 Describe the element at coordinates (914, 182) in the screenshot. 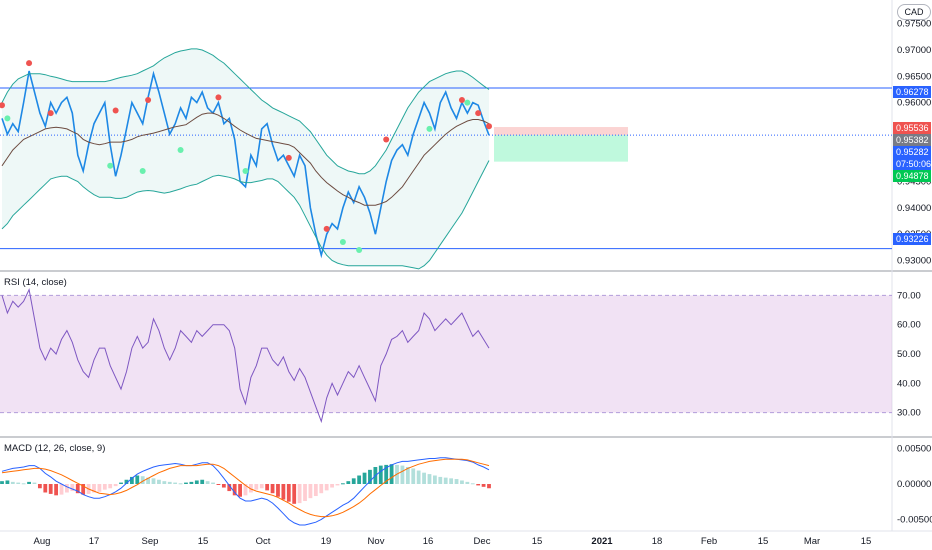

I see `price-tick-label: 0.94500` at that location.